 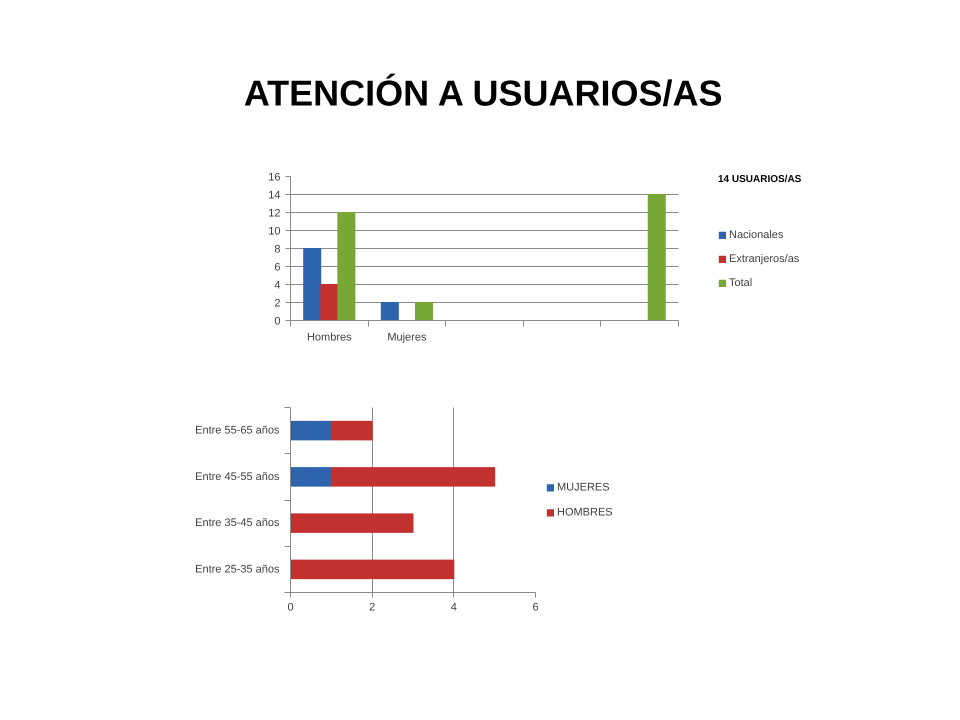 What do you see at coordinates (453, 608) in the screenshot?
I see `x-tick-label: 4` at bounding box center [453, 608].